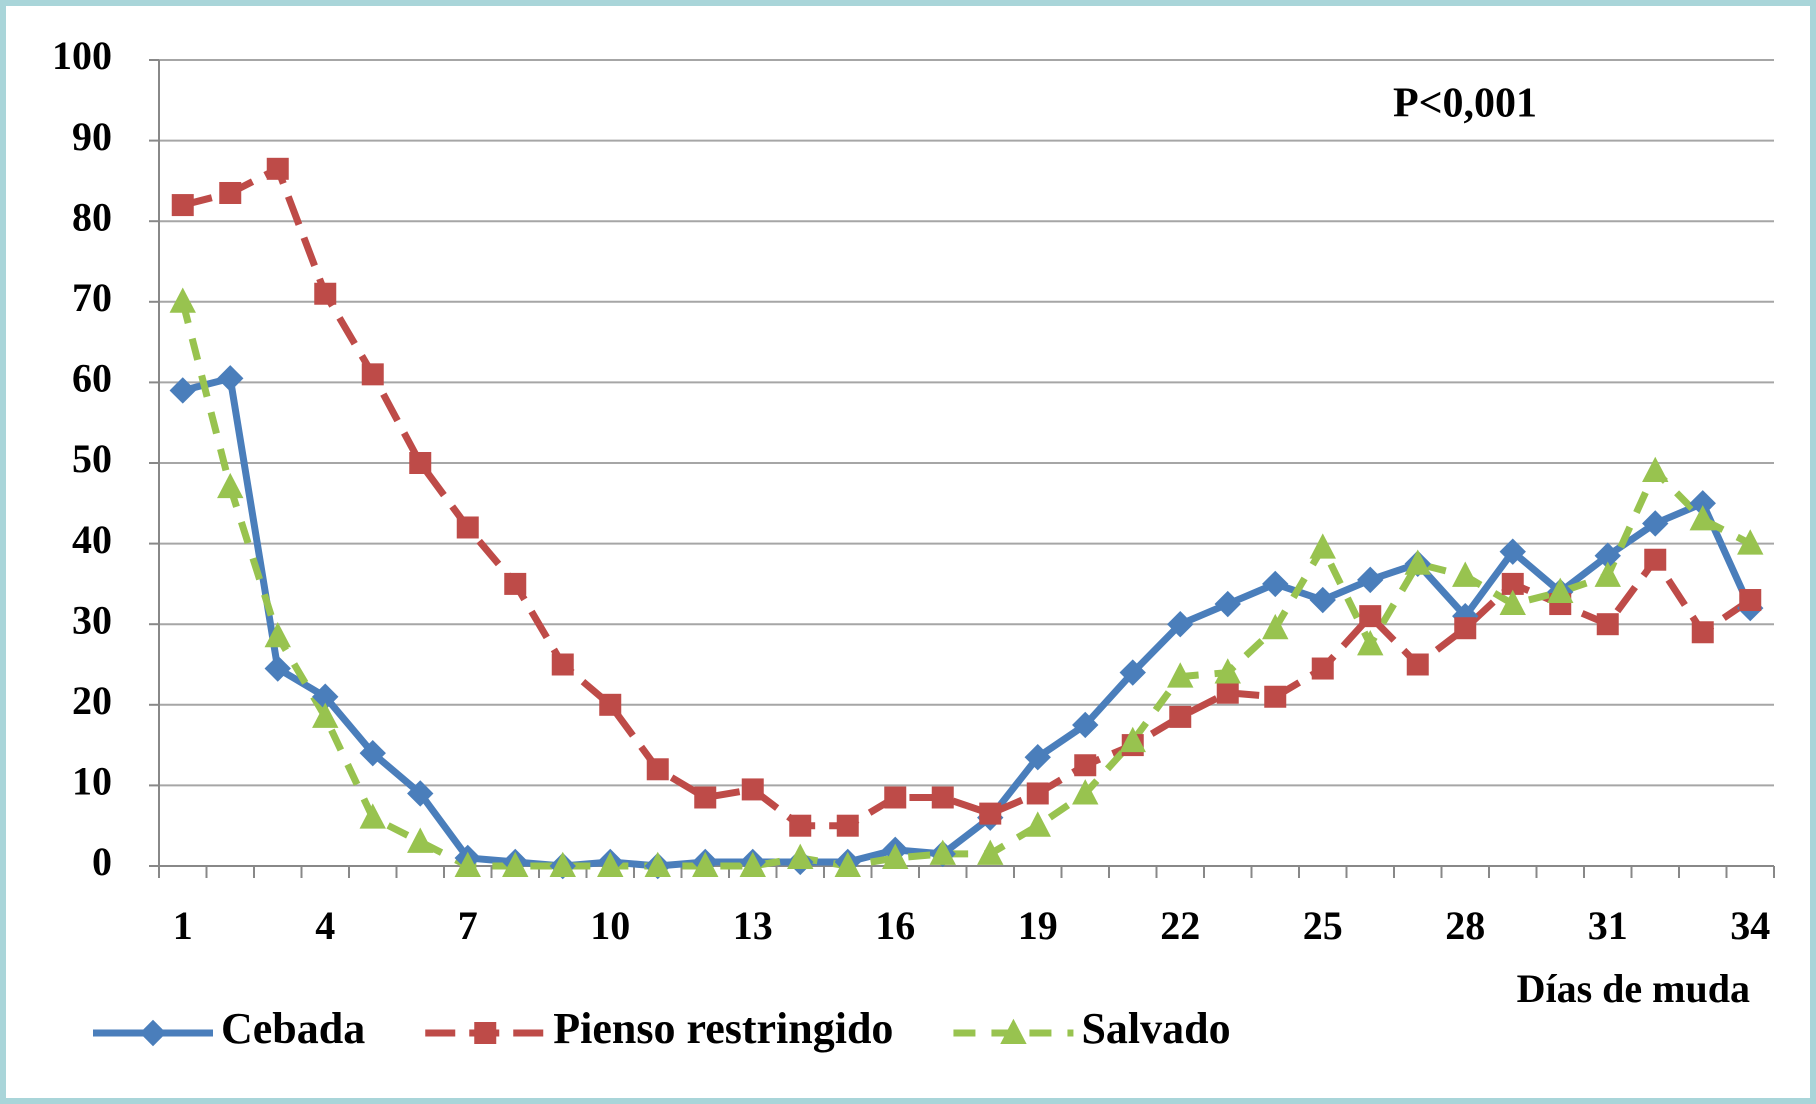 The width and height of the screenshot is (1816, 1104). Describe the element at coordinates (1155, 1028) in the screenshot. I see `legend-label: Salvado` at that location.